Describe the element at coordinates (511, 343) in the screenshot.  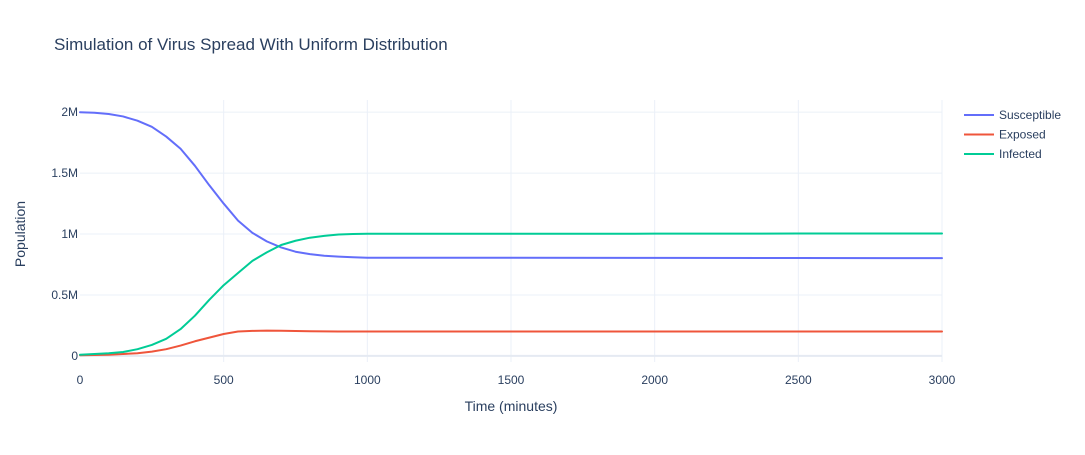
I see `series-line-exposed` at that location.